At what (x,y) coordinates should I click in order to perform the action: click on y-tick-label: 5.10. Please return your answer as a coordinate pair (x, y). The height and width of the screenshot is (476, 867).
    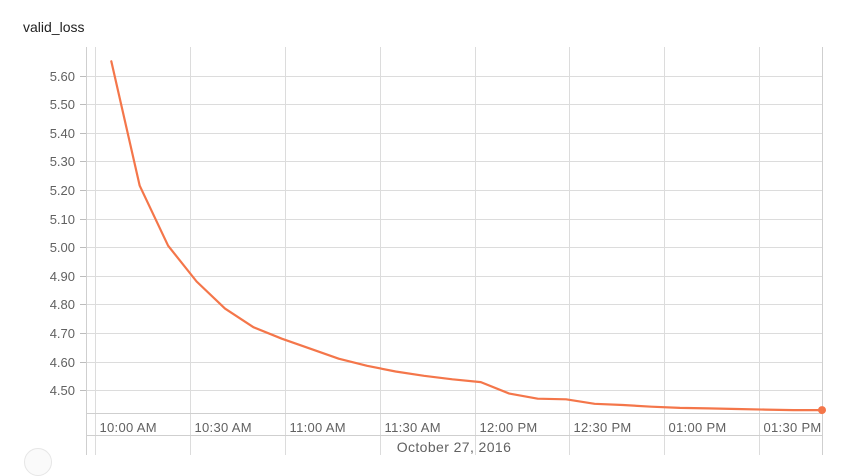
    Looking at the image, I should click on (62, 219).